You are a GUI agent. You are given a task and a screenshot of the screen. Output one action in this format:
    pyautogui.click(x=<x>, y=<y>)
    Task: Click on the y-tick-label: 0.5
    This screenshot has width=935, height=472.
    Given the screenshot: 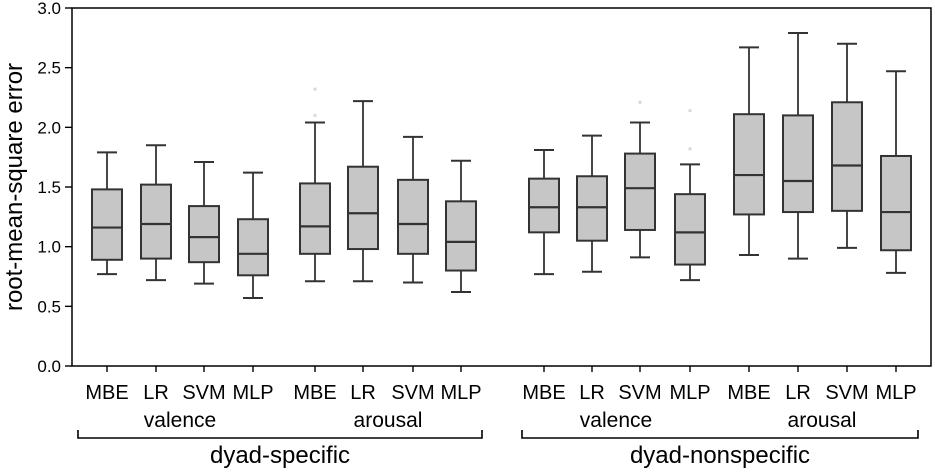 What is the action you would take?
    pyautogui.click(x=49, y=306)
    